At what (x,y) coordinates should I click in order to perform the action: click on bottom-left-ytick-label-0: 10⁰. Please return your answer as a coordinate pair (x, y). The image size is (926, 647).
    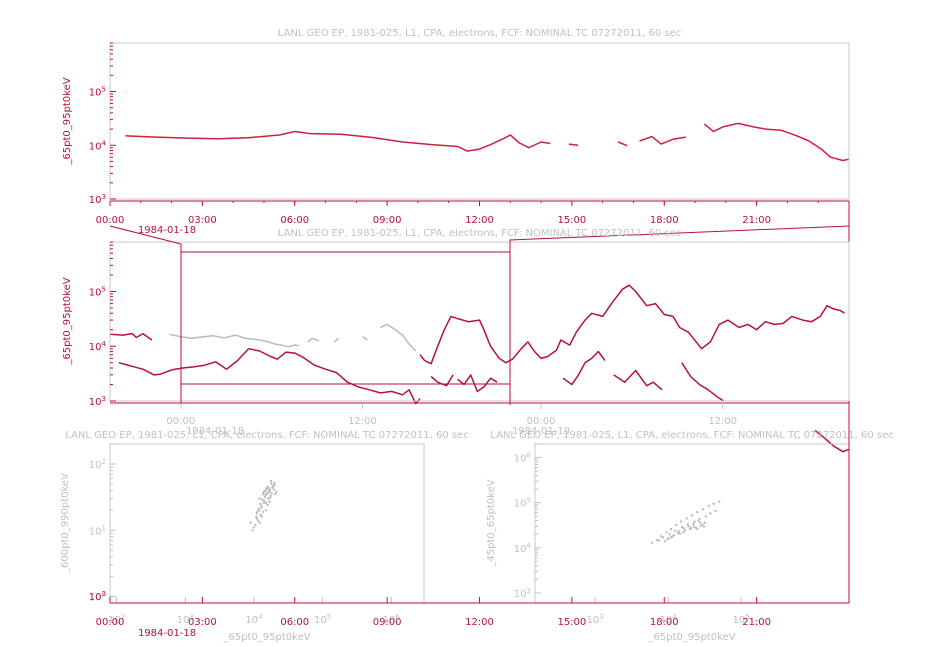
    Looking at the image, I should click on (97, 597).